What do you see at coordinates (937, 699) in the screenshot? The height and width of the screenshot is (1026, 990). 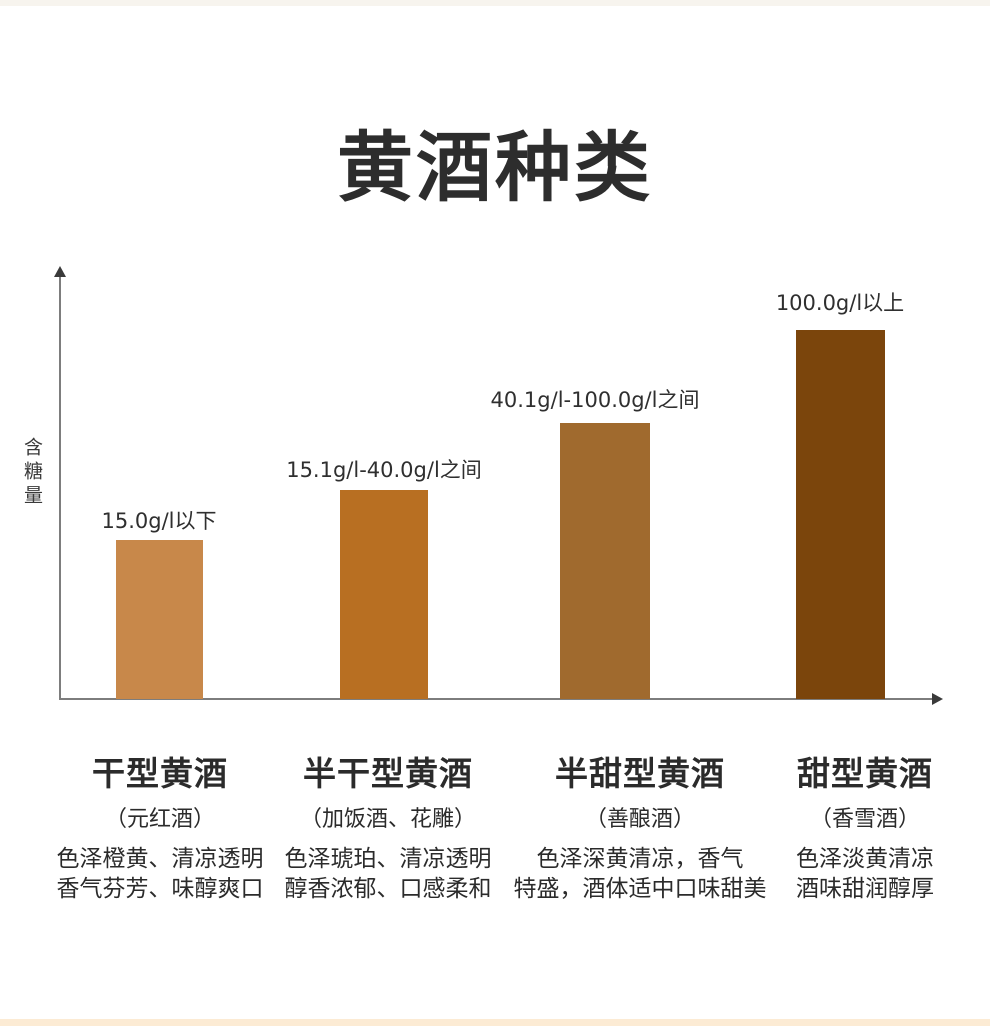 I see `x-axis-arrow-icon` at bounding box center [937, 699].